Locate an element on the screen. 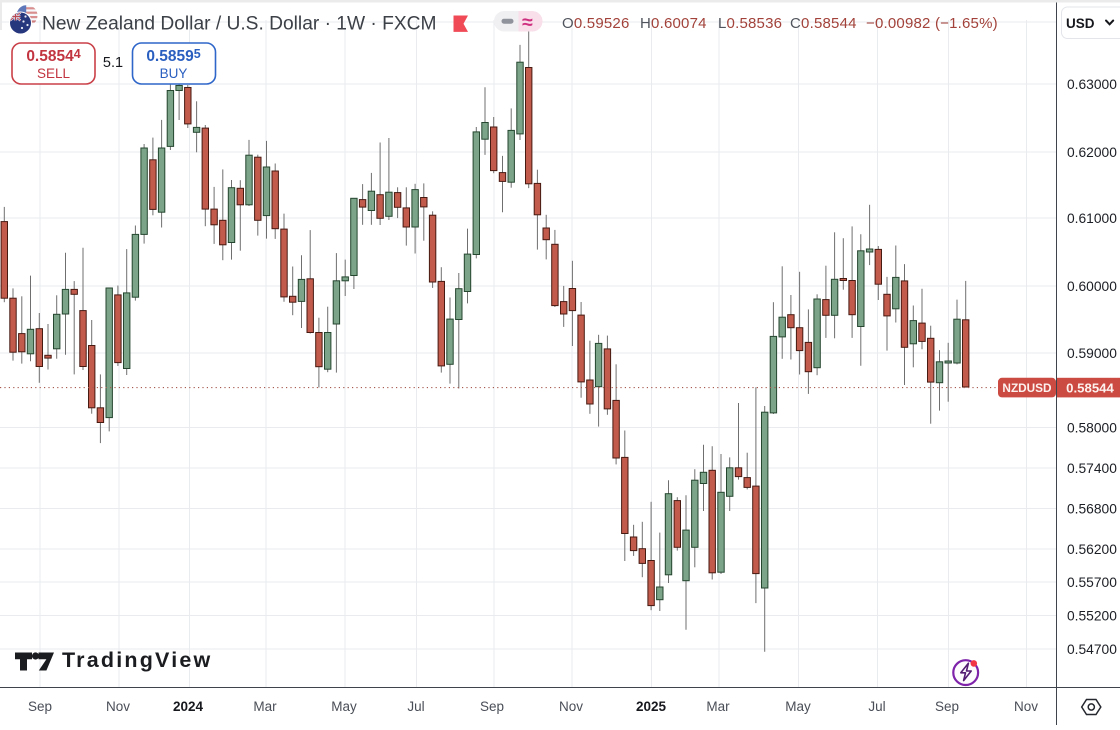 The image size is (1120, 730). svg-text: BUY is located at coordinates (174, 73).